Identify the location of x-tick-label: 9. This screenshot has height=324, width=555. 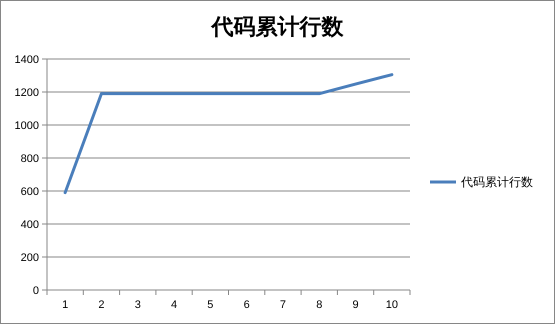
(355, 305).